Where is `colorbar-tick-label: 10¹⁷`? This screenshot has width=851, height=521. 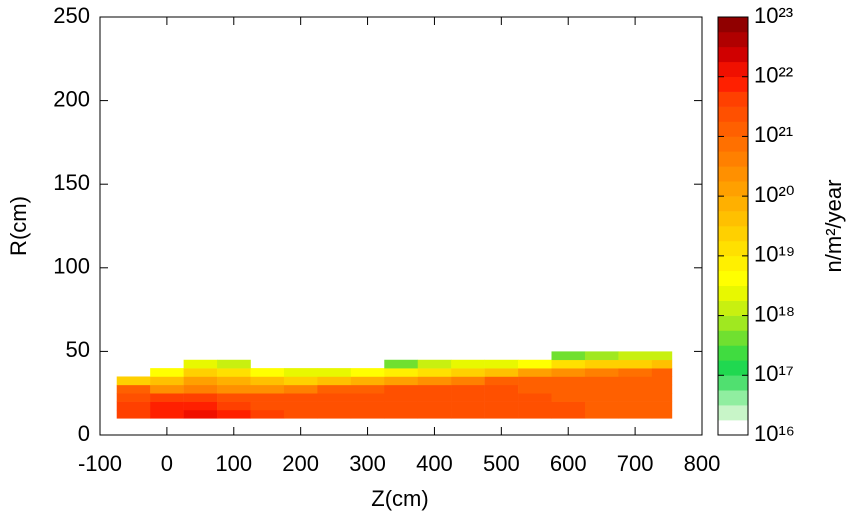
colorbar-tick-label: 10¹⁷ is located at coordinates (774, 373).